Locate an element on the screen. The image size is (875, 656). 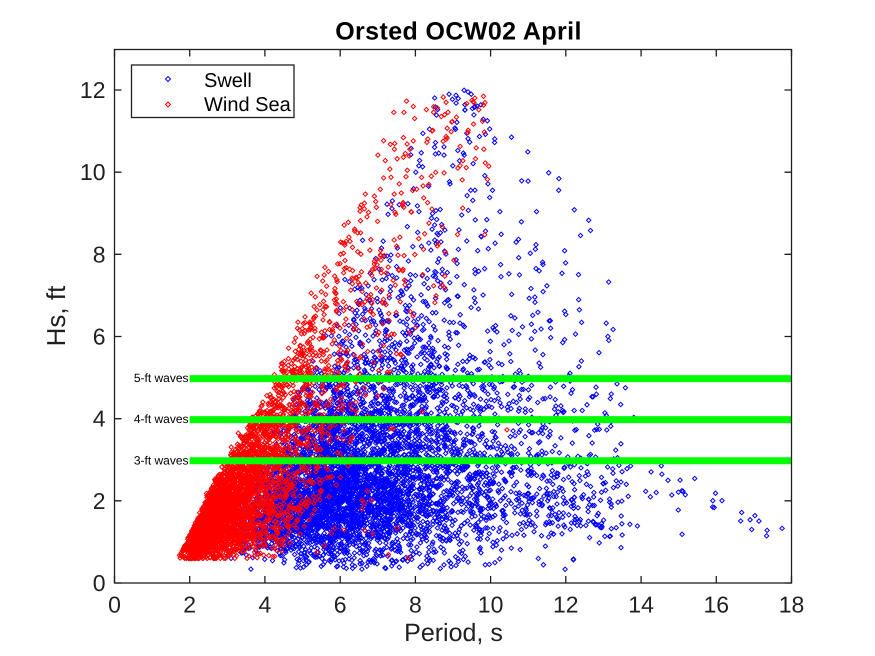
svg-text: Period, s is located at coordinates (453, 633).